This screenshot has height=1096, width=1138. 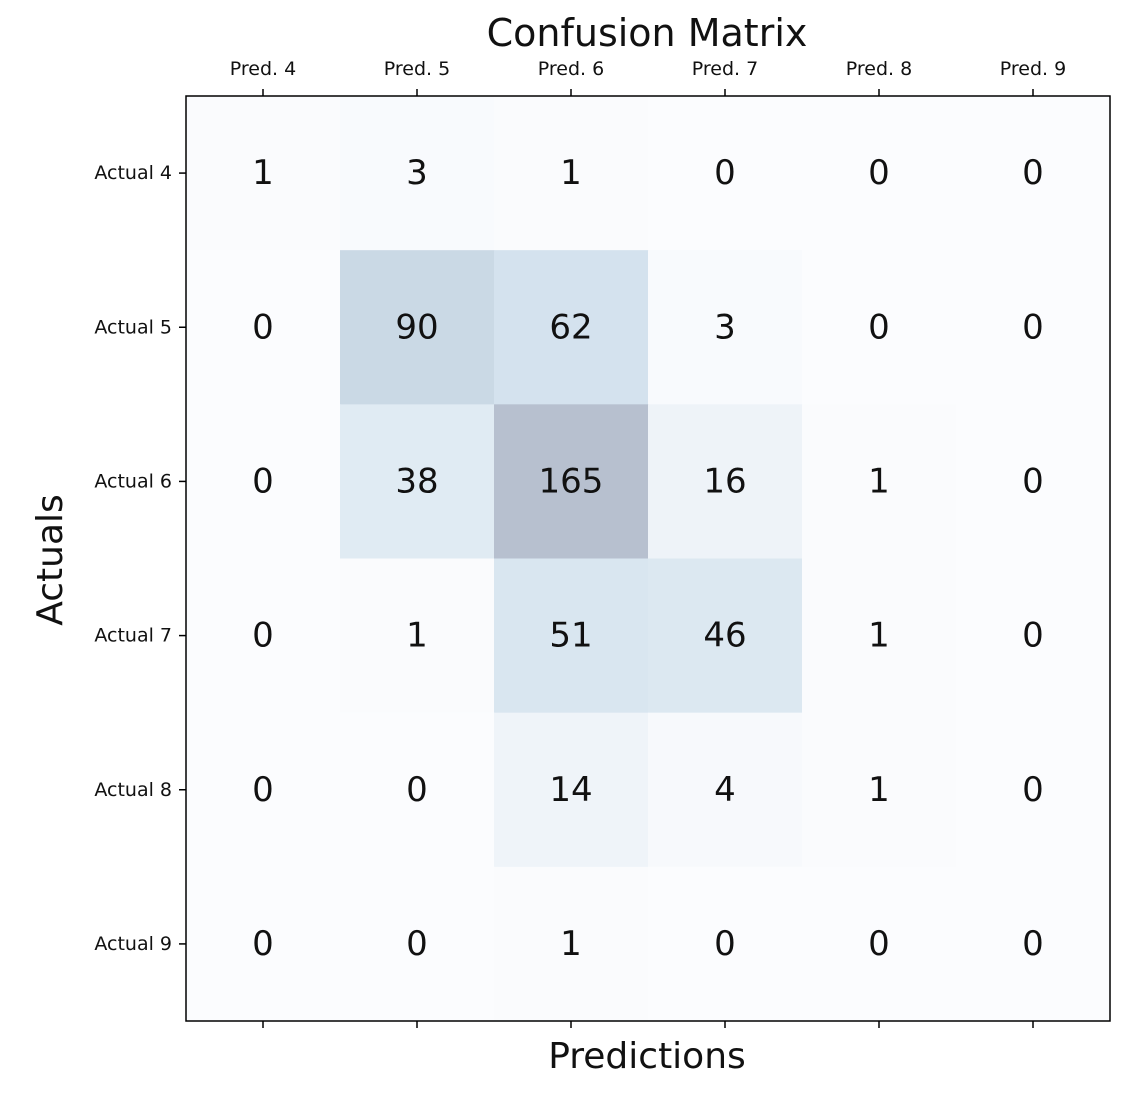 I want to click on cell-value-label: 14, so click(x=570, y=790).